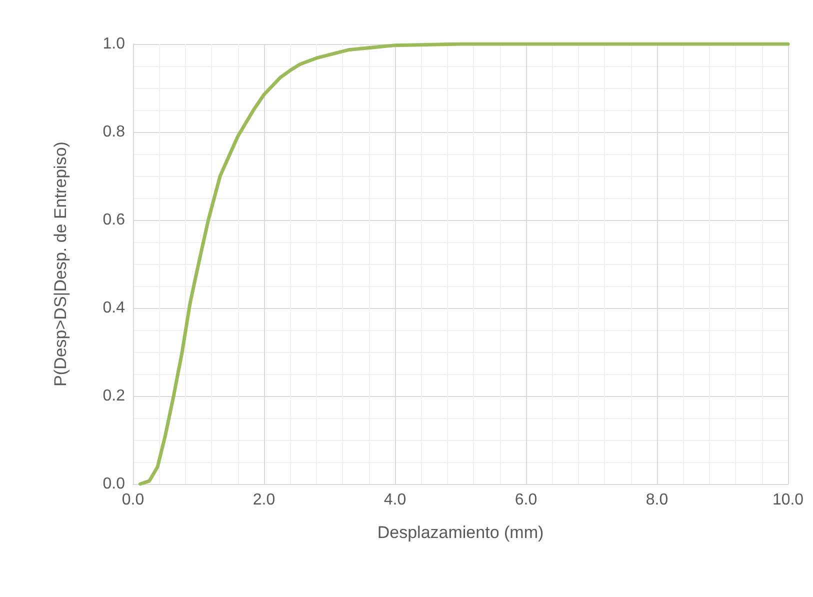 This screenshot has height=597, width=813. What do you see at coordinates (114, 308) in the screenshot?
I see `y-tick-label: 0.4` at bounding box center [114, 308].